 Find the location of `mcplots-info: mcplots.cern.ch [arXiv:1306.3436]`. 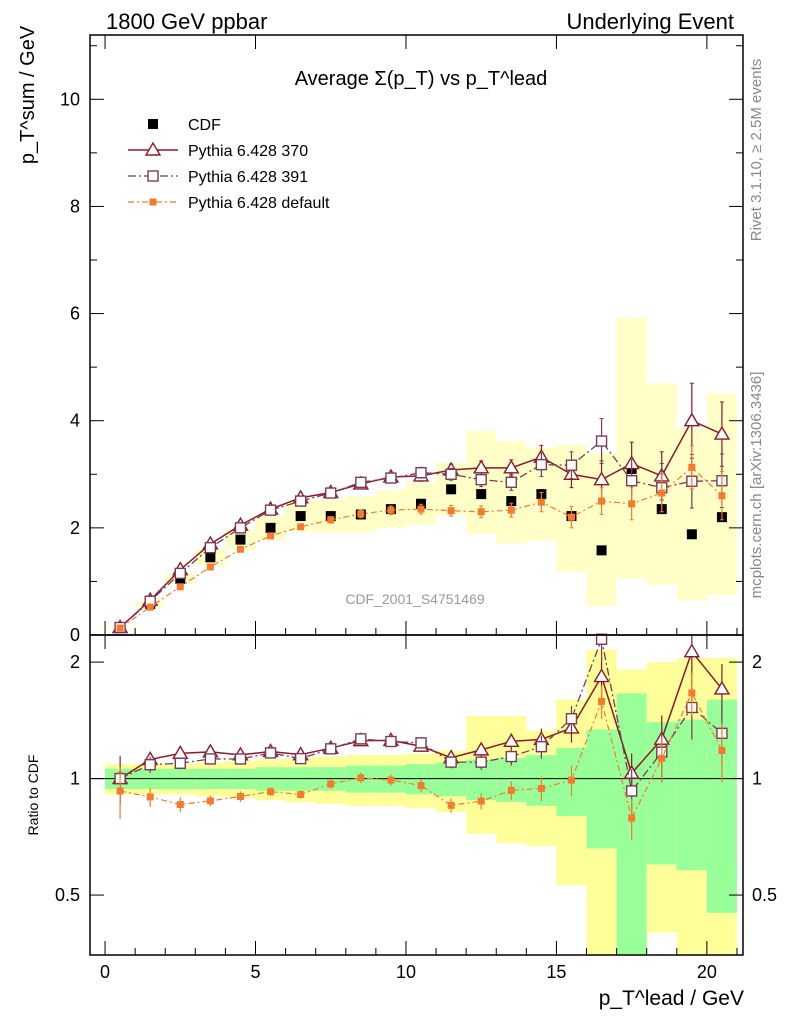

mcplots-info: mcplots.cern.ch [arXiv:1306.3436] is located at coordinates (756, 485).